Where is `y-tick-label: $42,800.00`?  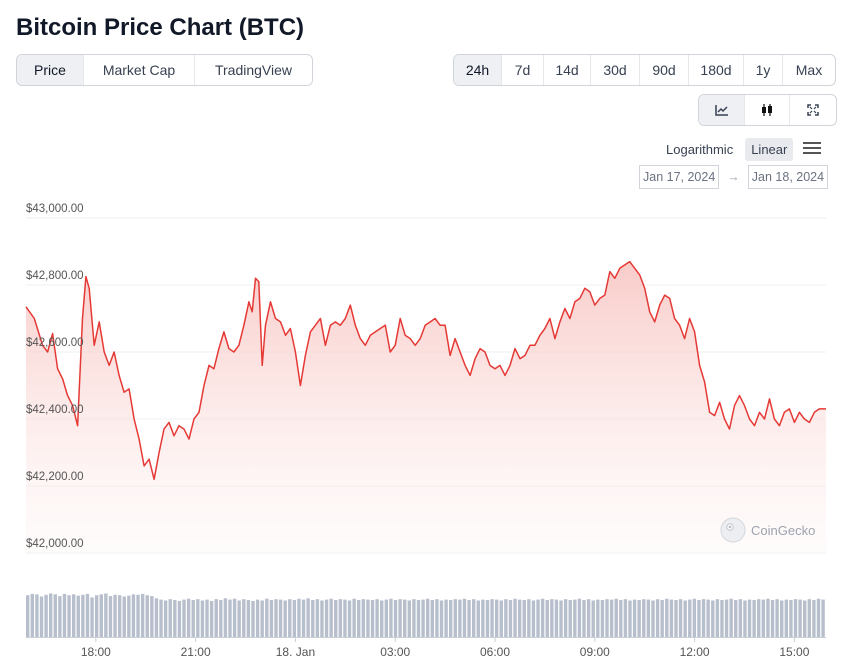 y-tick-label: $42,800.00 is located at coordinates (55, 276).